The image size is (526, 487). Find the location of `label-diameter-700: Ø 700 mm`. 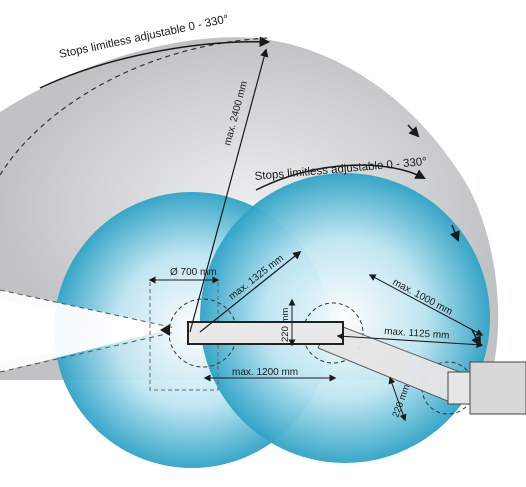

label-diameter-700: Ø 700 mm is located at coordinates (193, 272).